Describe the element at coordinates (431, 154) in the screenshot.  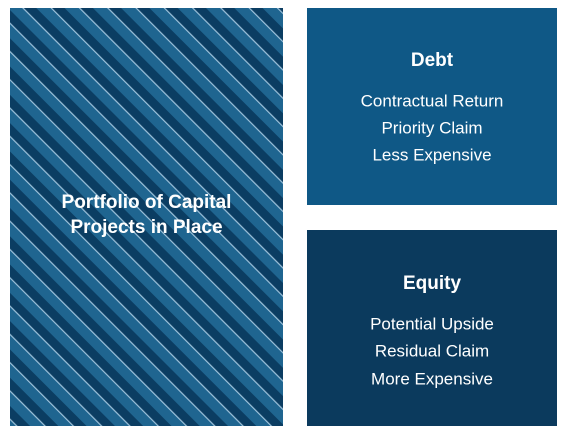
I see `box-item: Less Expensive` at that location.